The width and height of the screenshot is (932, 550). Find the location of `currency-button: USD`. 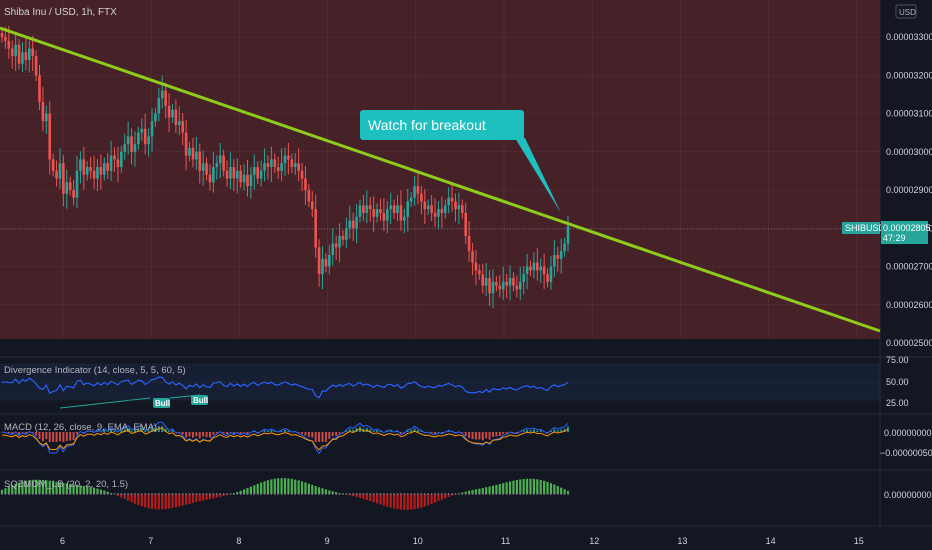

currency-button: USD is located at coordinates (906, 11).